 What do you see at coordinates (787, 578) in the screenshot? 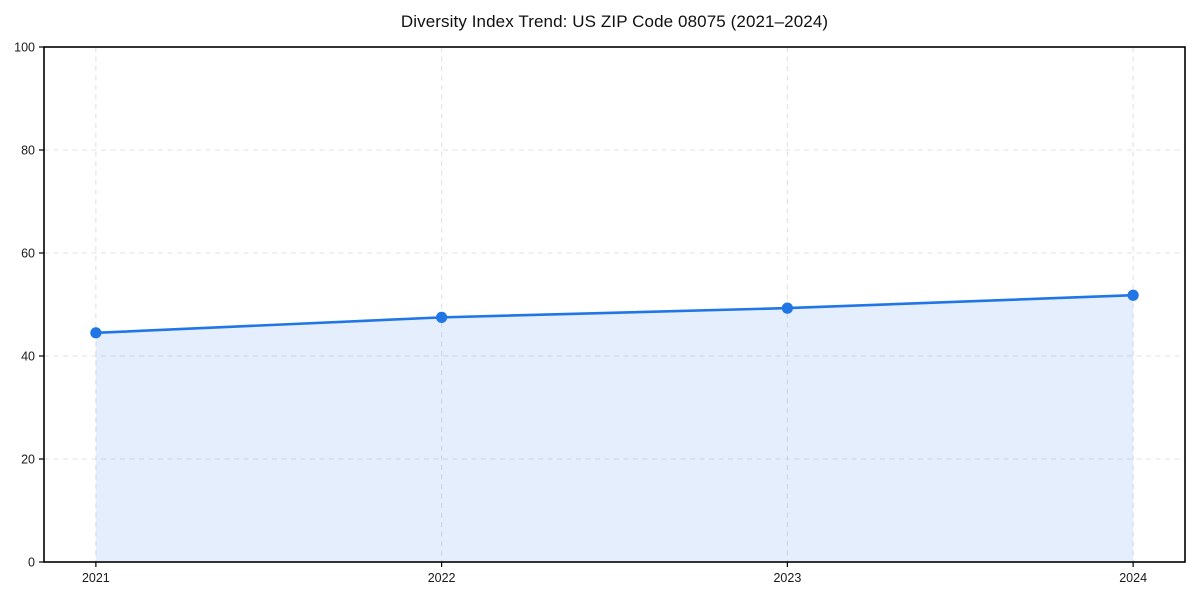
I see `x-tick-label-2023: 2023` at bounding box center [787, 578].